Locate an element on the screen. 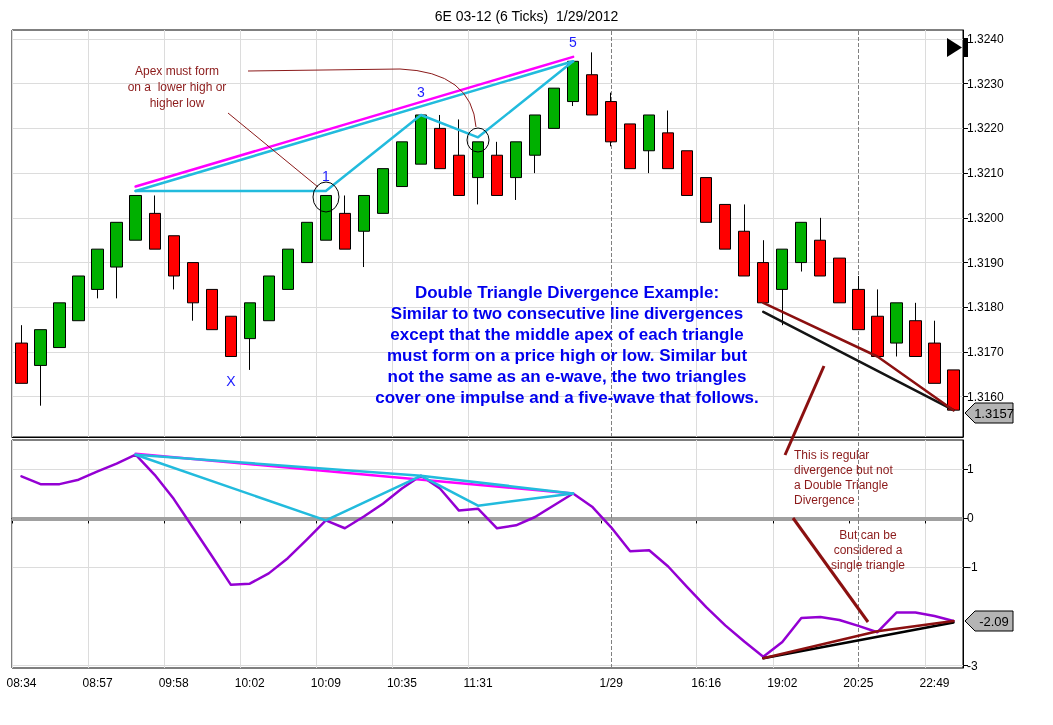  y-tick-label: 1.3220 is located at coordinates (986, 128).